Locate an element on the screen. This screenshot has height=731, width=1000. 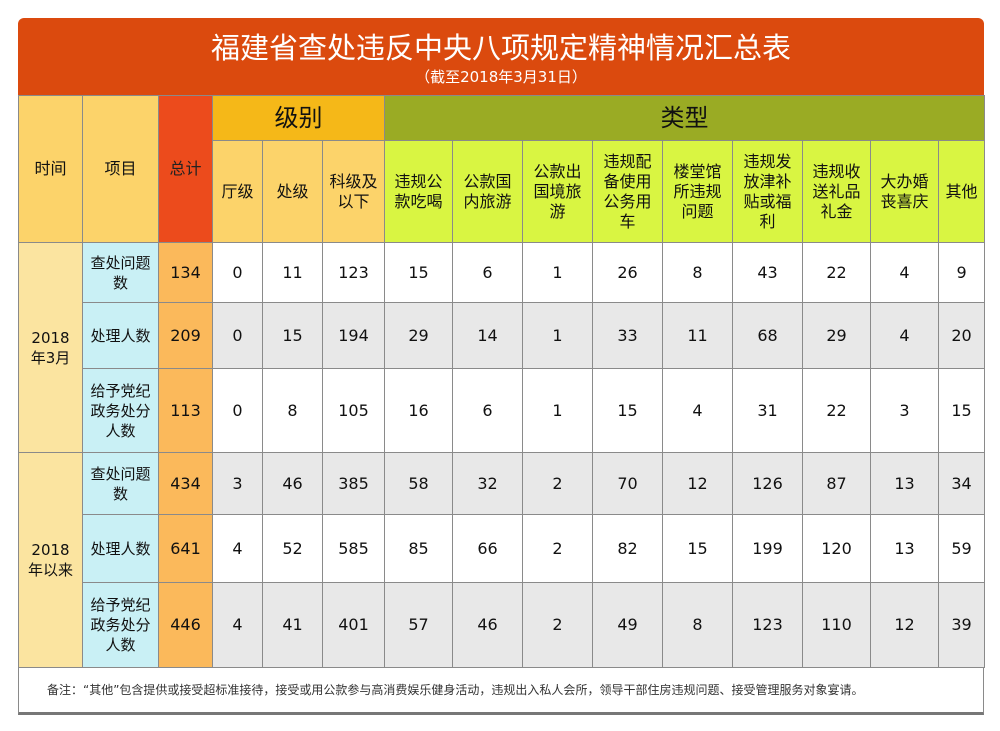
value-cell: 85 is located at coordinates (419, 548).